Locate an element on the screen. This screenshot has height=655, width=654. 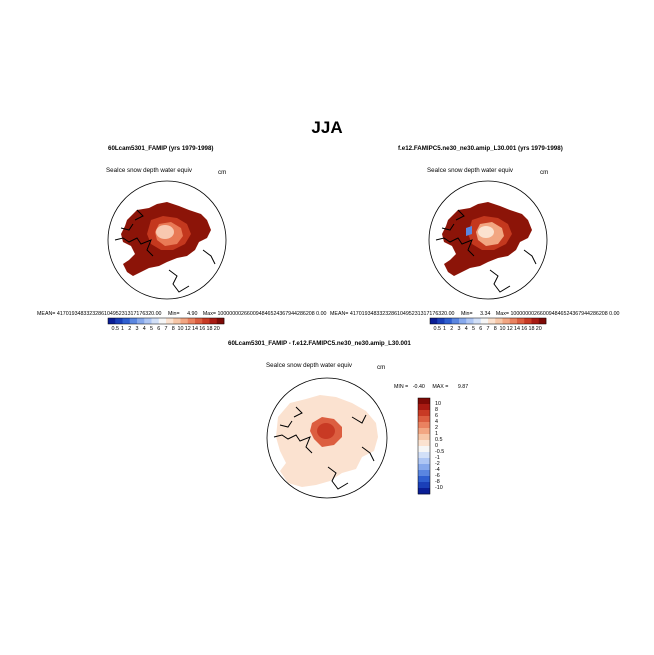
figure-title: JJA is located at coordinates (327, 127).